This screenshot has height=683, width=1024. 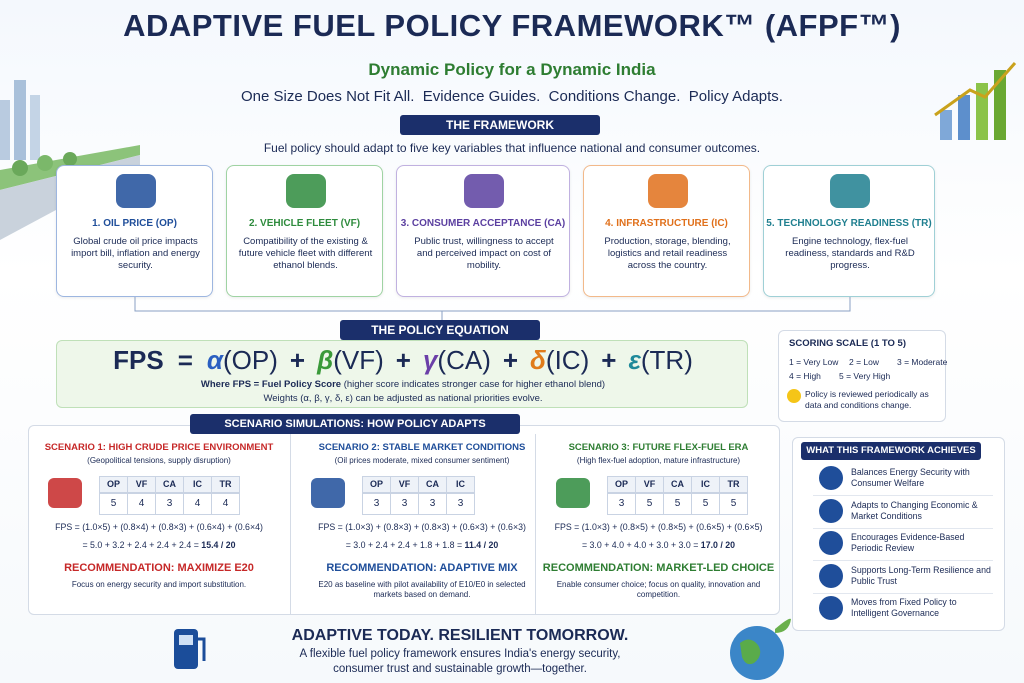 What do you see at coordinates (405, 545) in the screenshot?
I see `sum-expr: = 3.0 + 2.4 + 2.4 + 1.8 + 1.8 =` at bounding box center [405, 545].